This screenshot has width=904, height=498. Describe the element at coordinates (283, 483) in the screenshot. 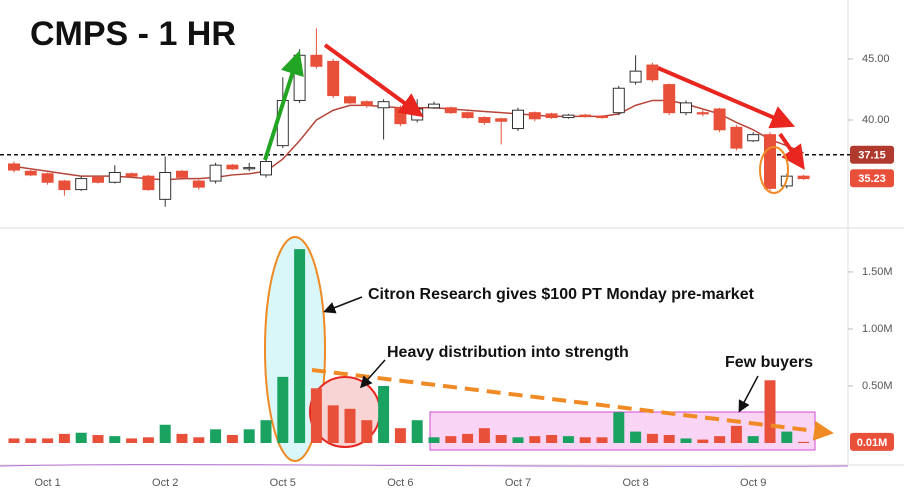

I see `x-tick-label: Oct 5` at that location.